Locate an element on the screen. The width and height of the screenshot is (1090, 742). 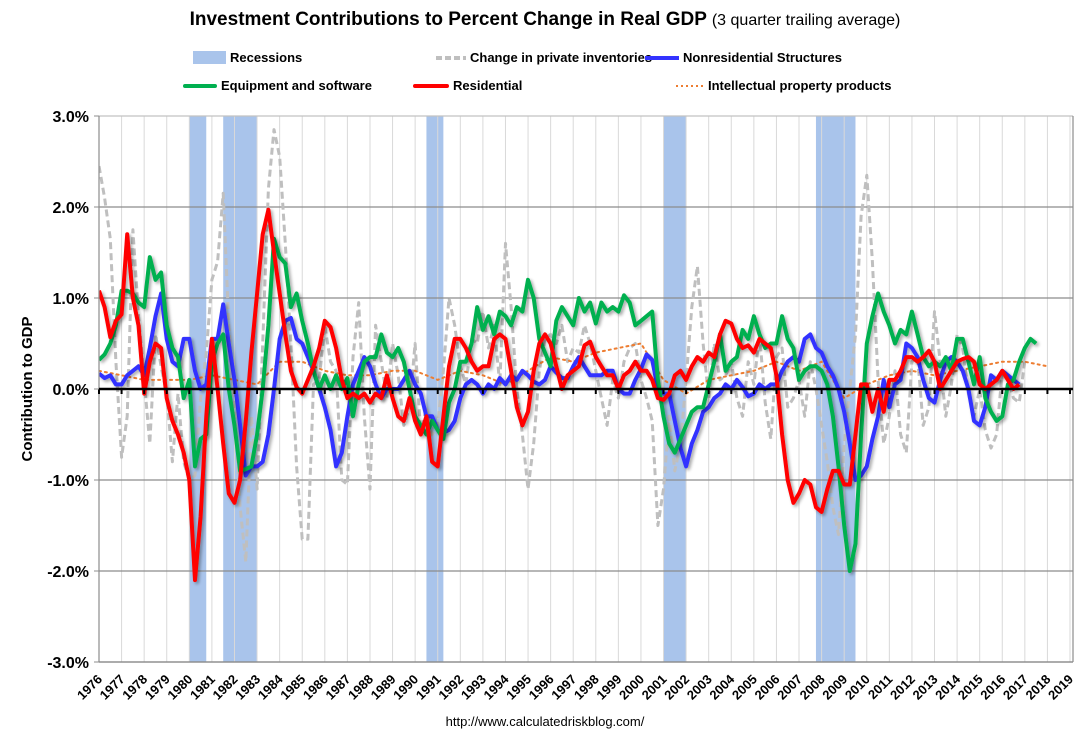
y-tick-label: -1.0% is located at coordinates (68, 481).